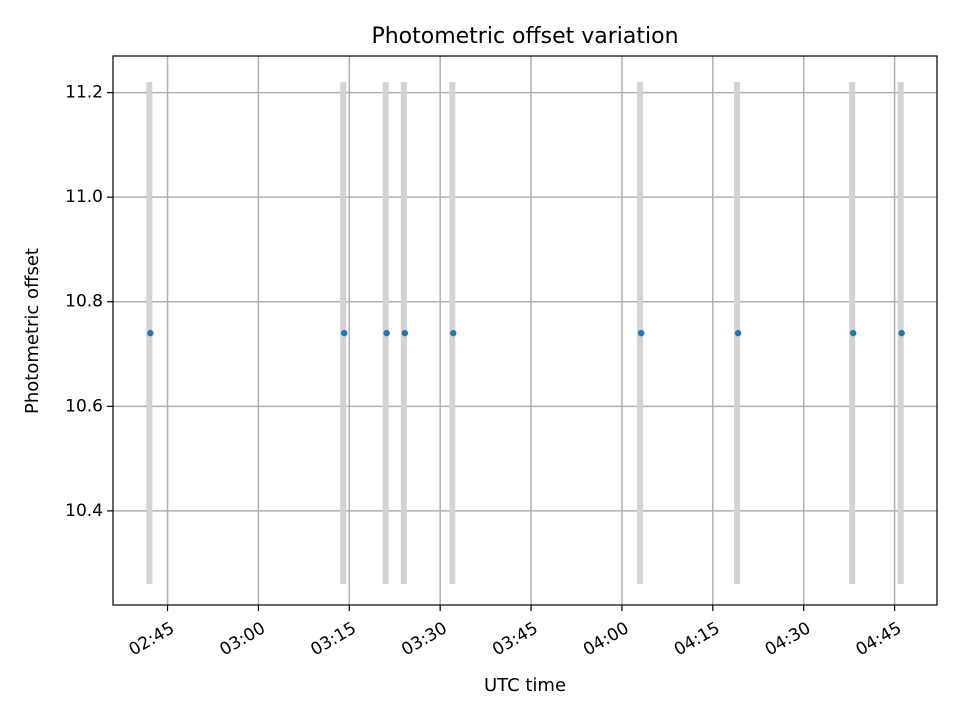  Describe the element at coordinates (606, 639) in the screenshot. I see `x-tick-label: 04:00` at that location.